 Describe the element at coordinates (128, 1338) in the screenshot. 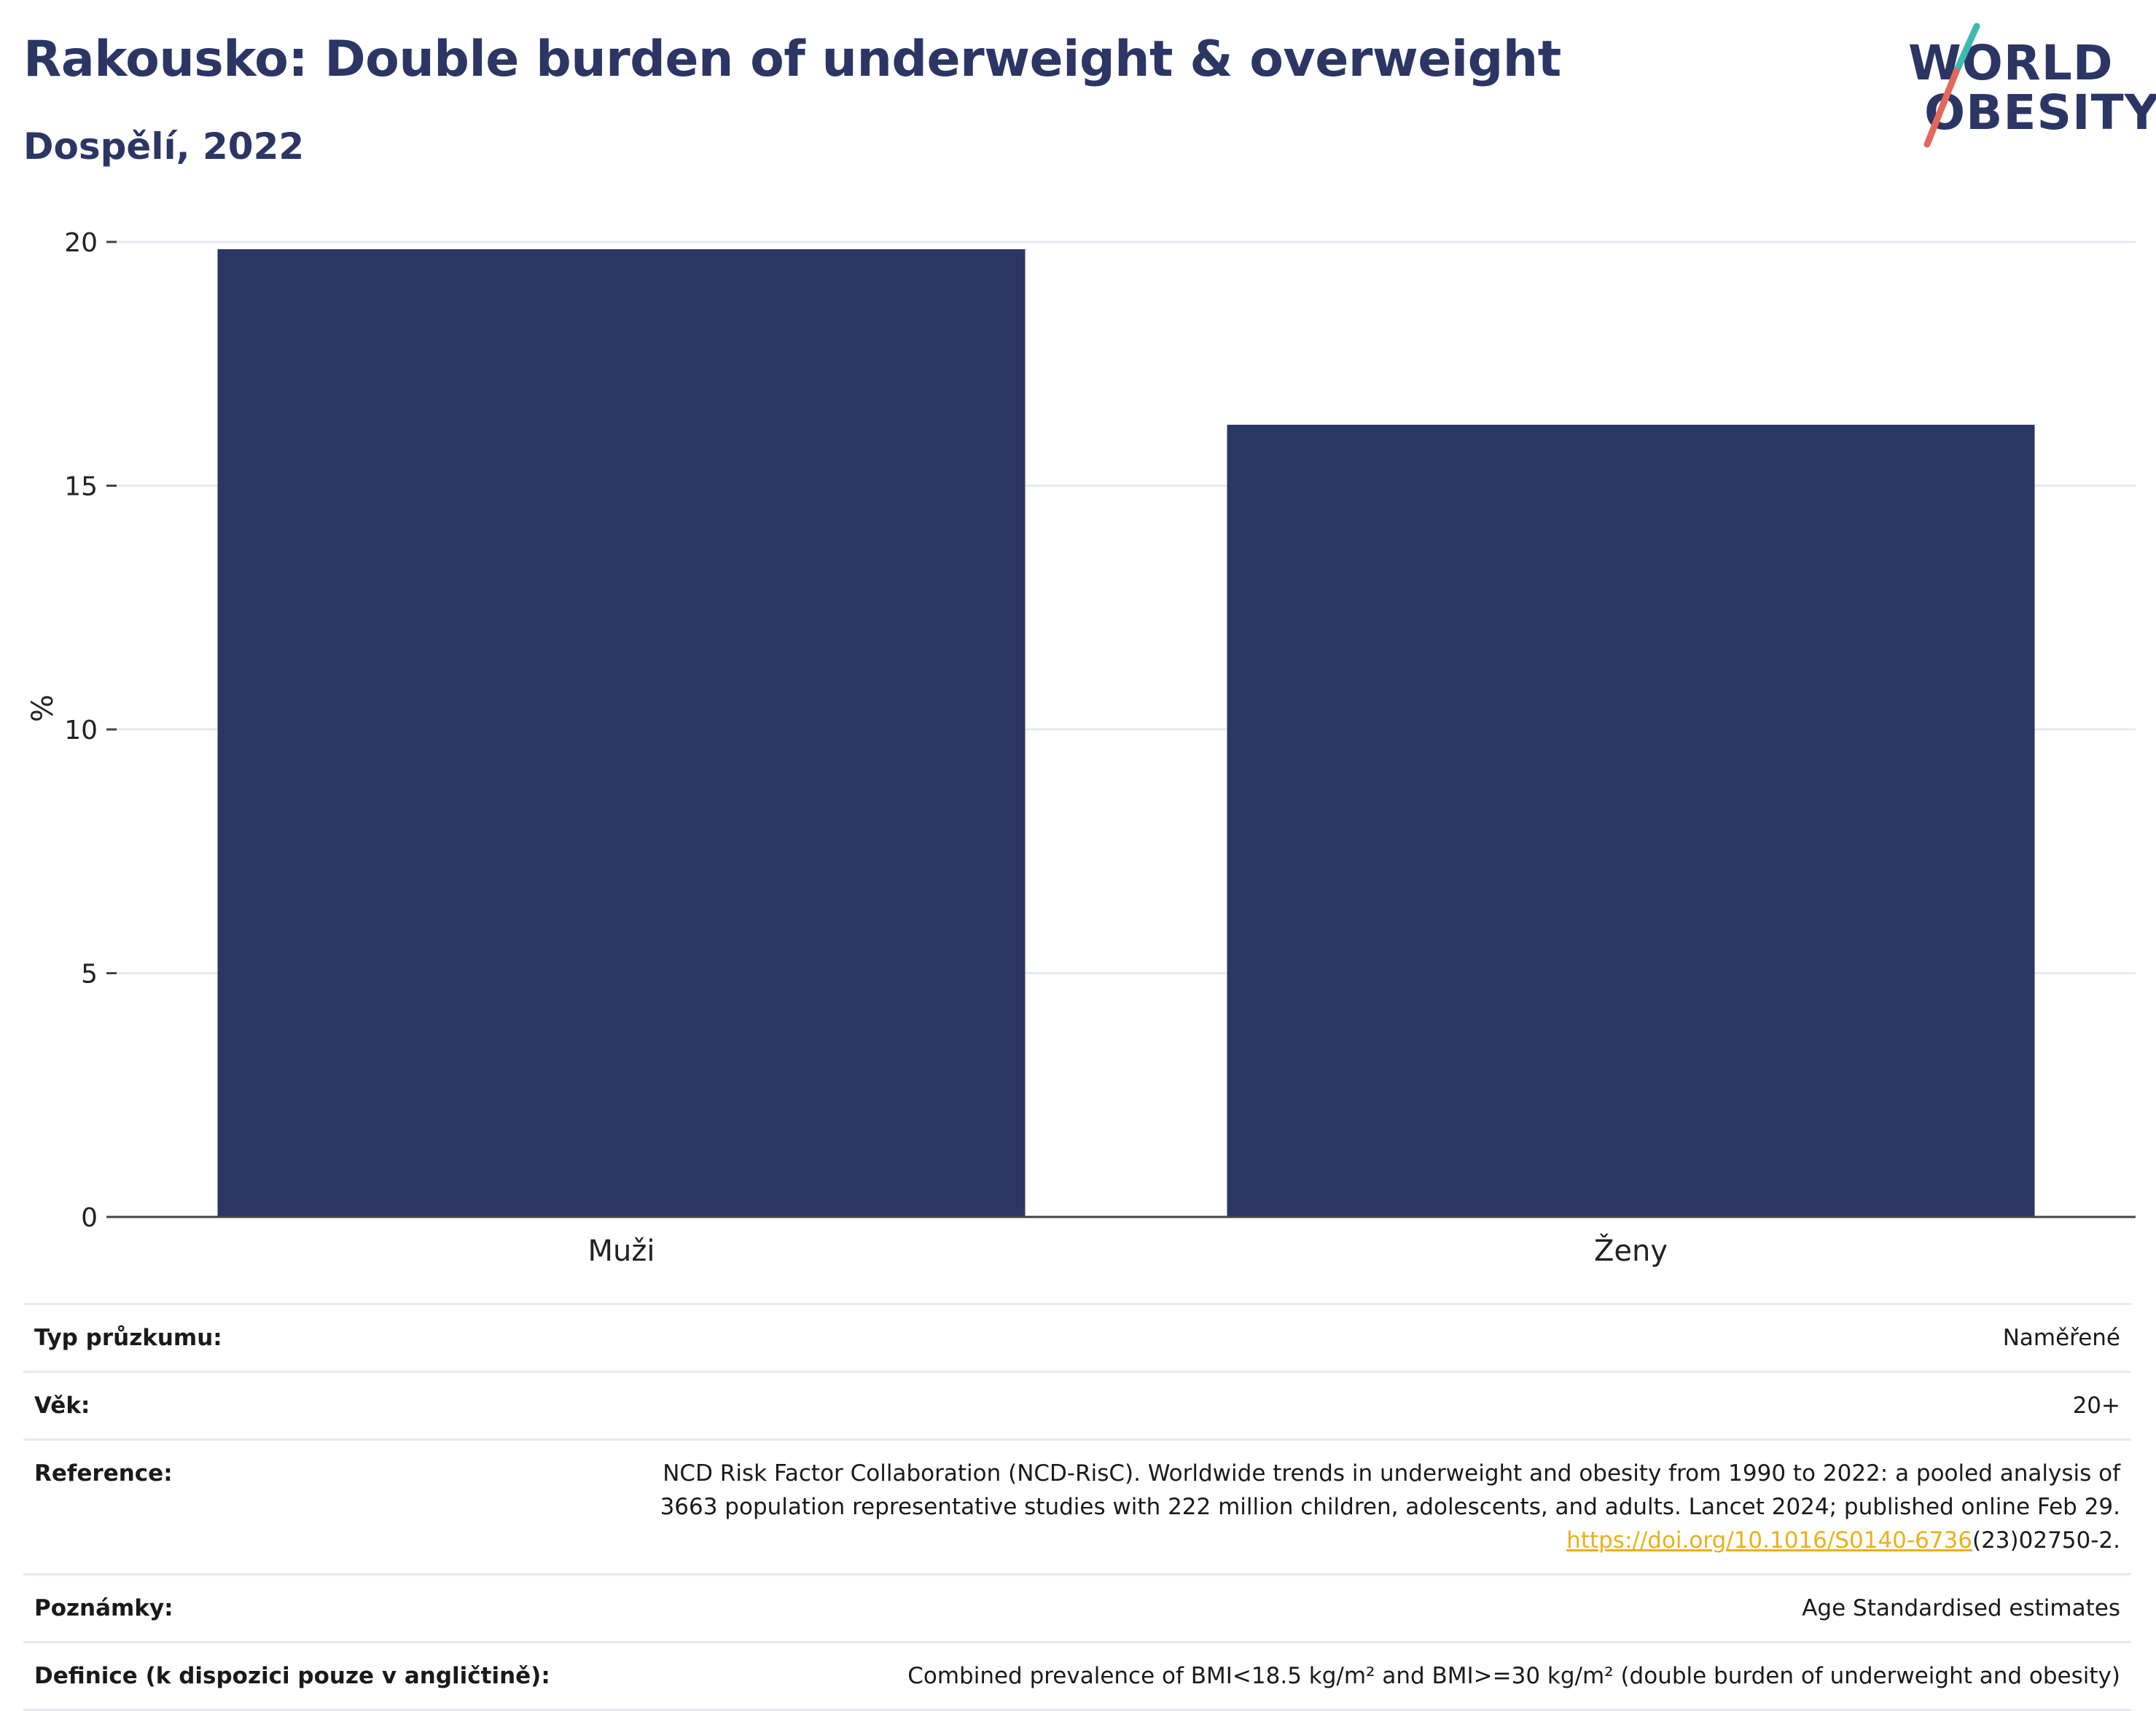

I see `survey-key: Typ průzkumu:` at that location.